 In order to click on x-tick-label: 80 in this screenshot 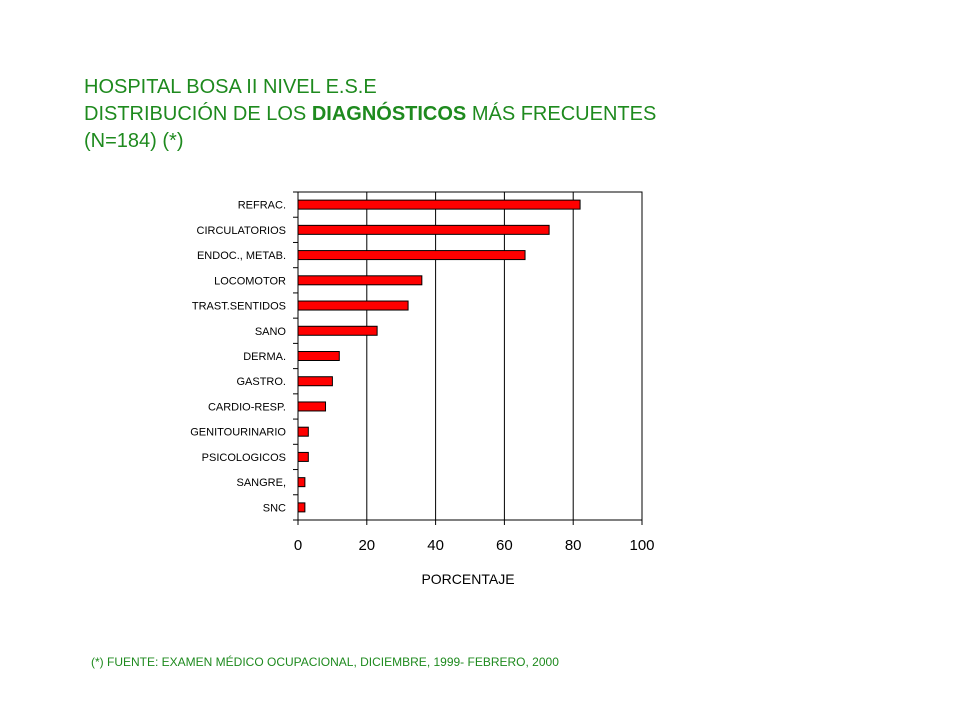, I will do `click(573, 545)`.